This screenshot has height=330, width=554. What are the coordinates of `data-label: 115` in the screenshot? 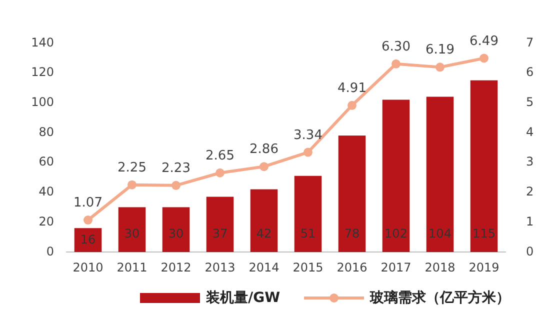 It's located at (484, 233).